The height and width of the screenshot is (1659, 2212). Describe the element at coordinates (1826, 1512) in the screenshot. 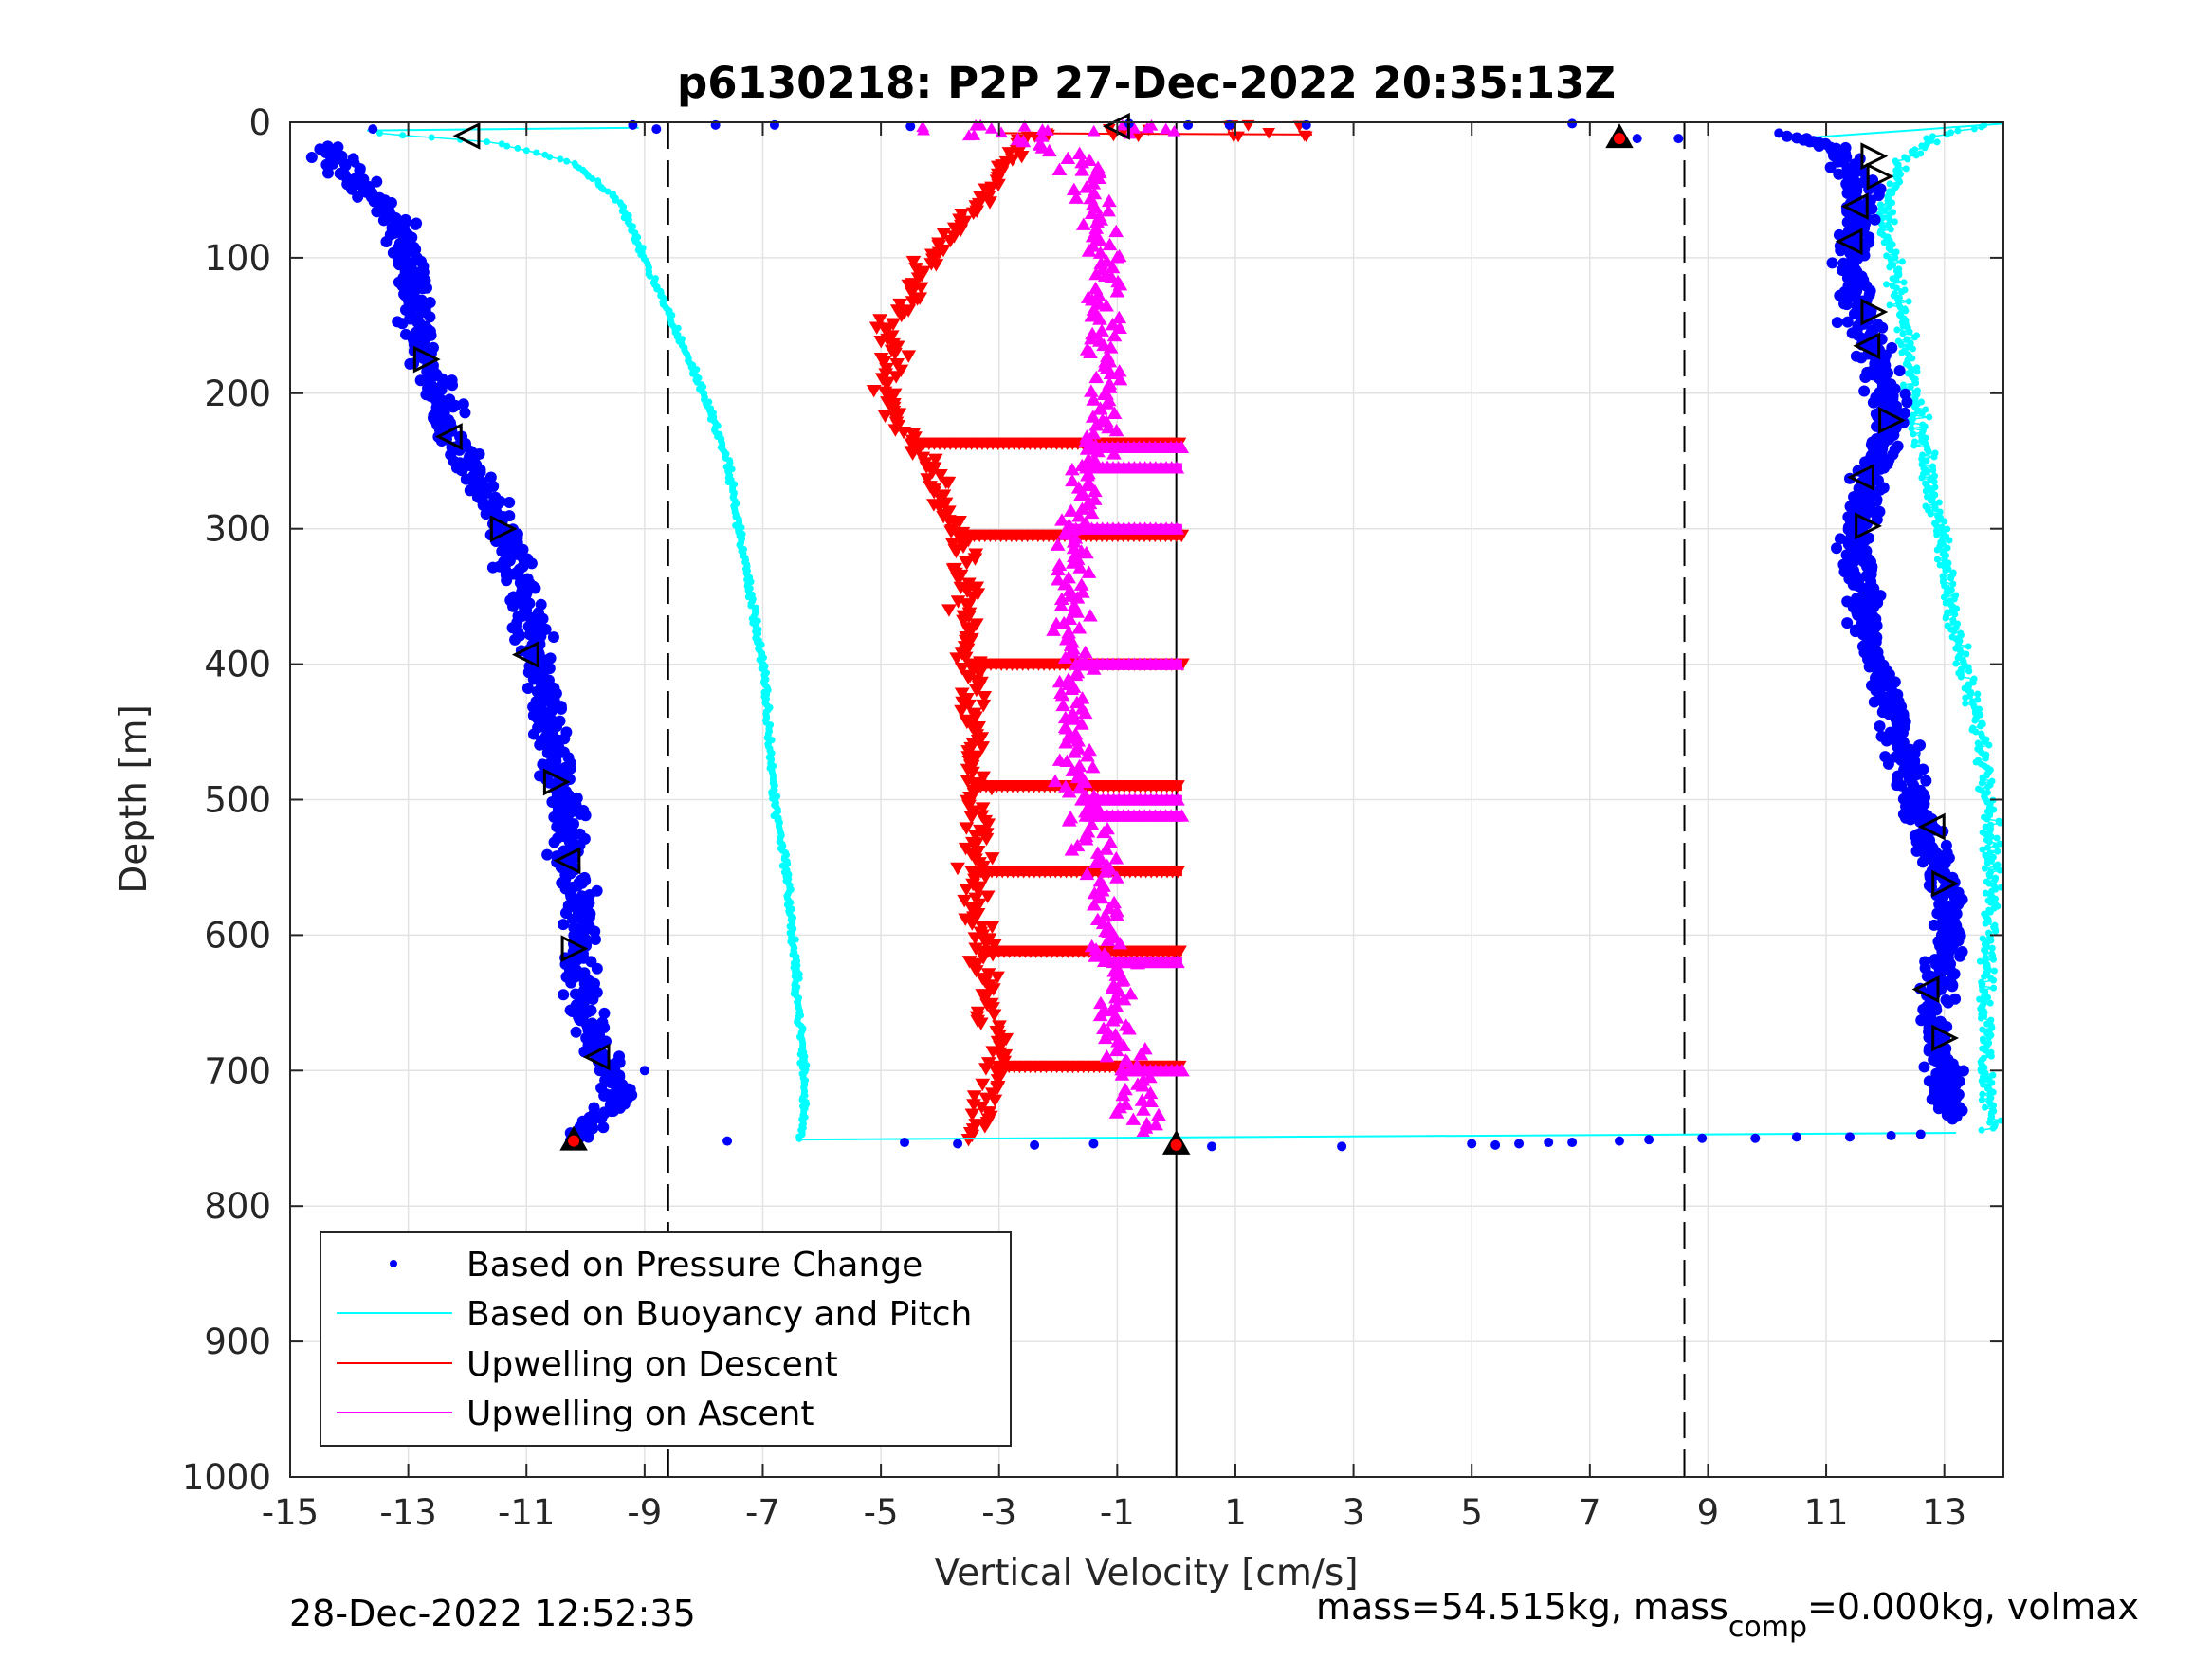

I see `x-tick-label: 11` at that location.